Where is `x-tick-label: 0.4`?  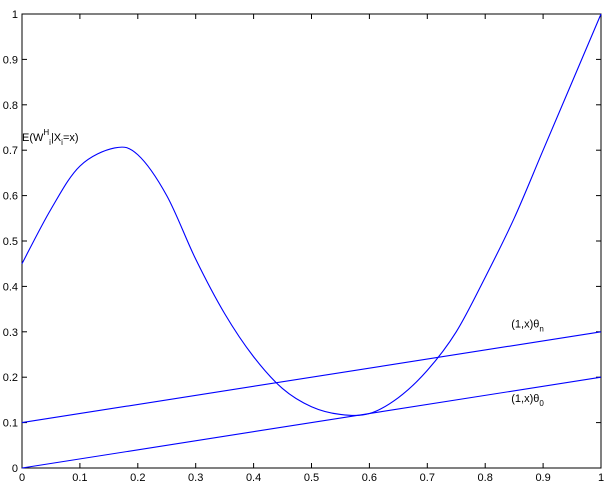 x-tick-label: 0.4 is located at coordinates (253, 478).